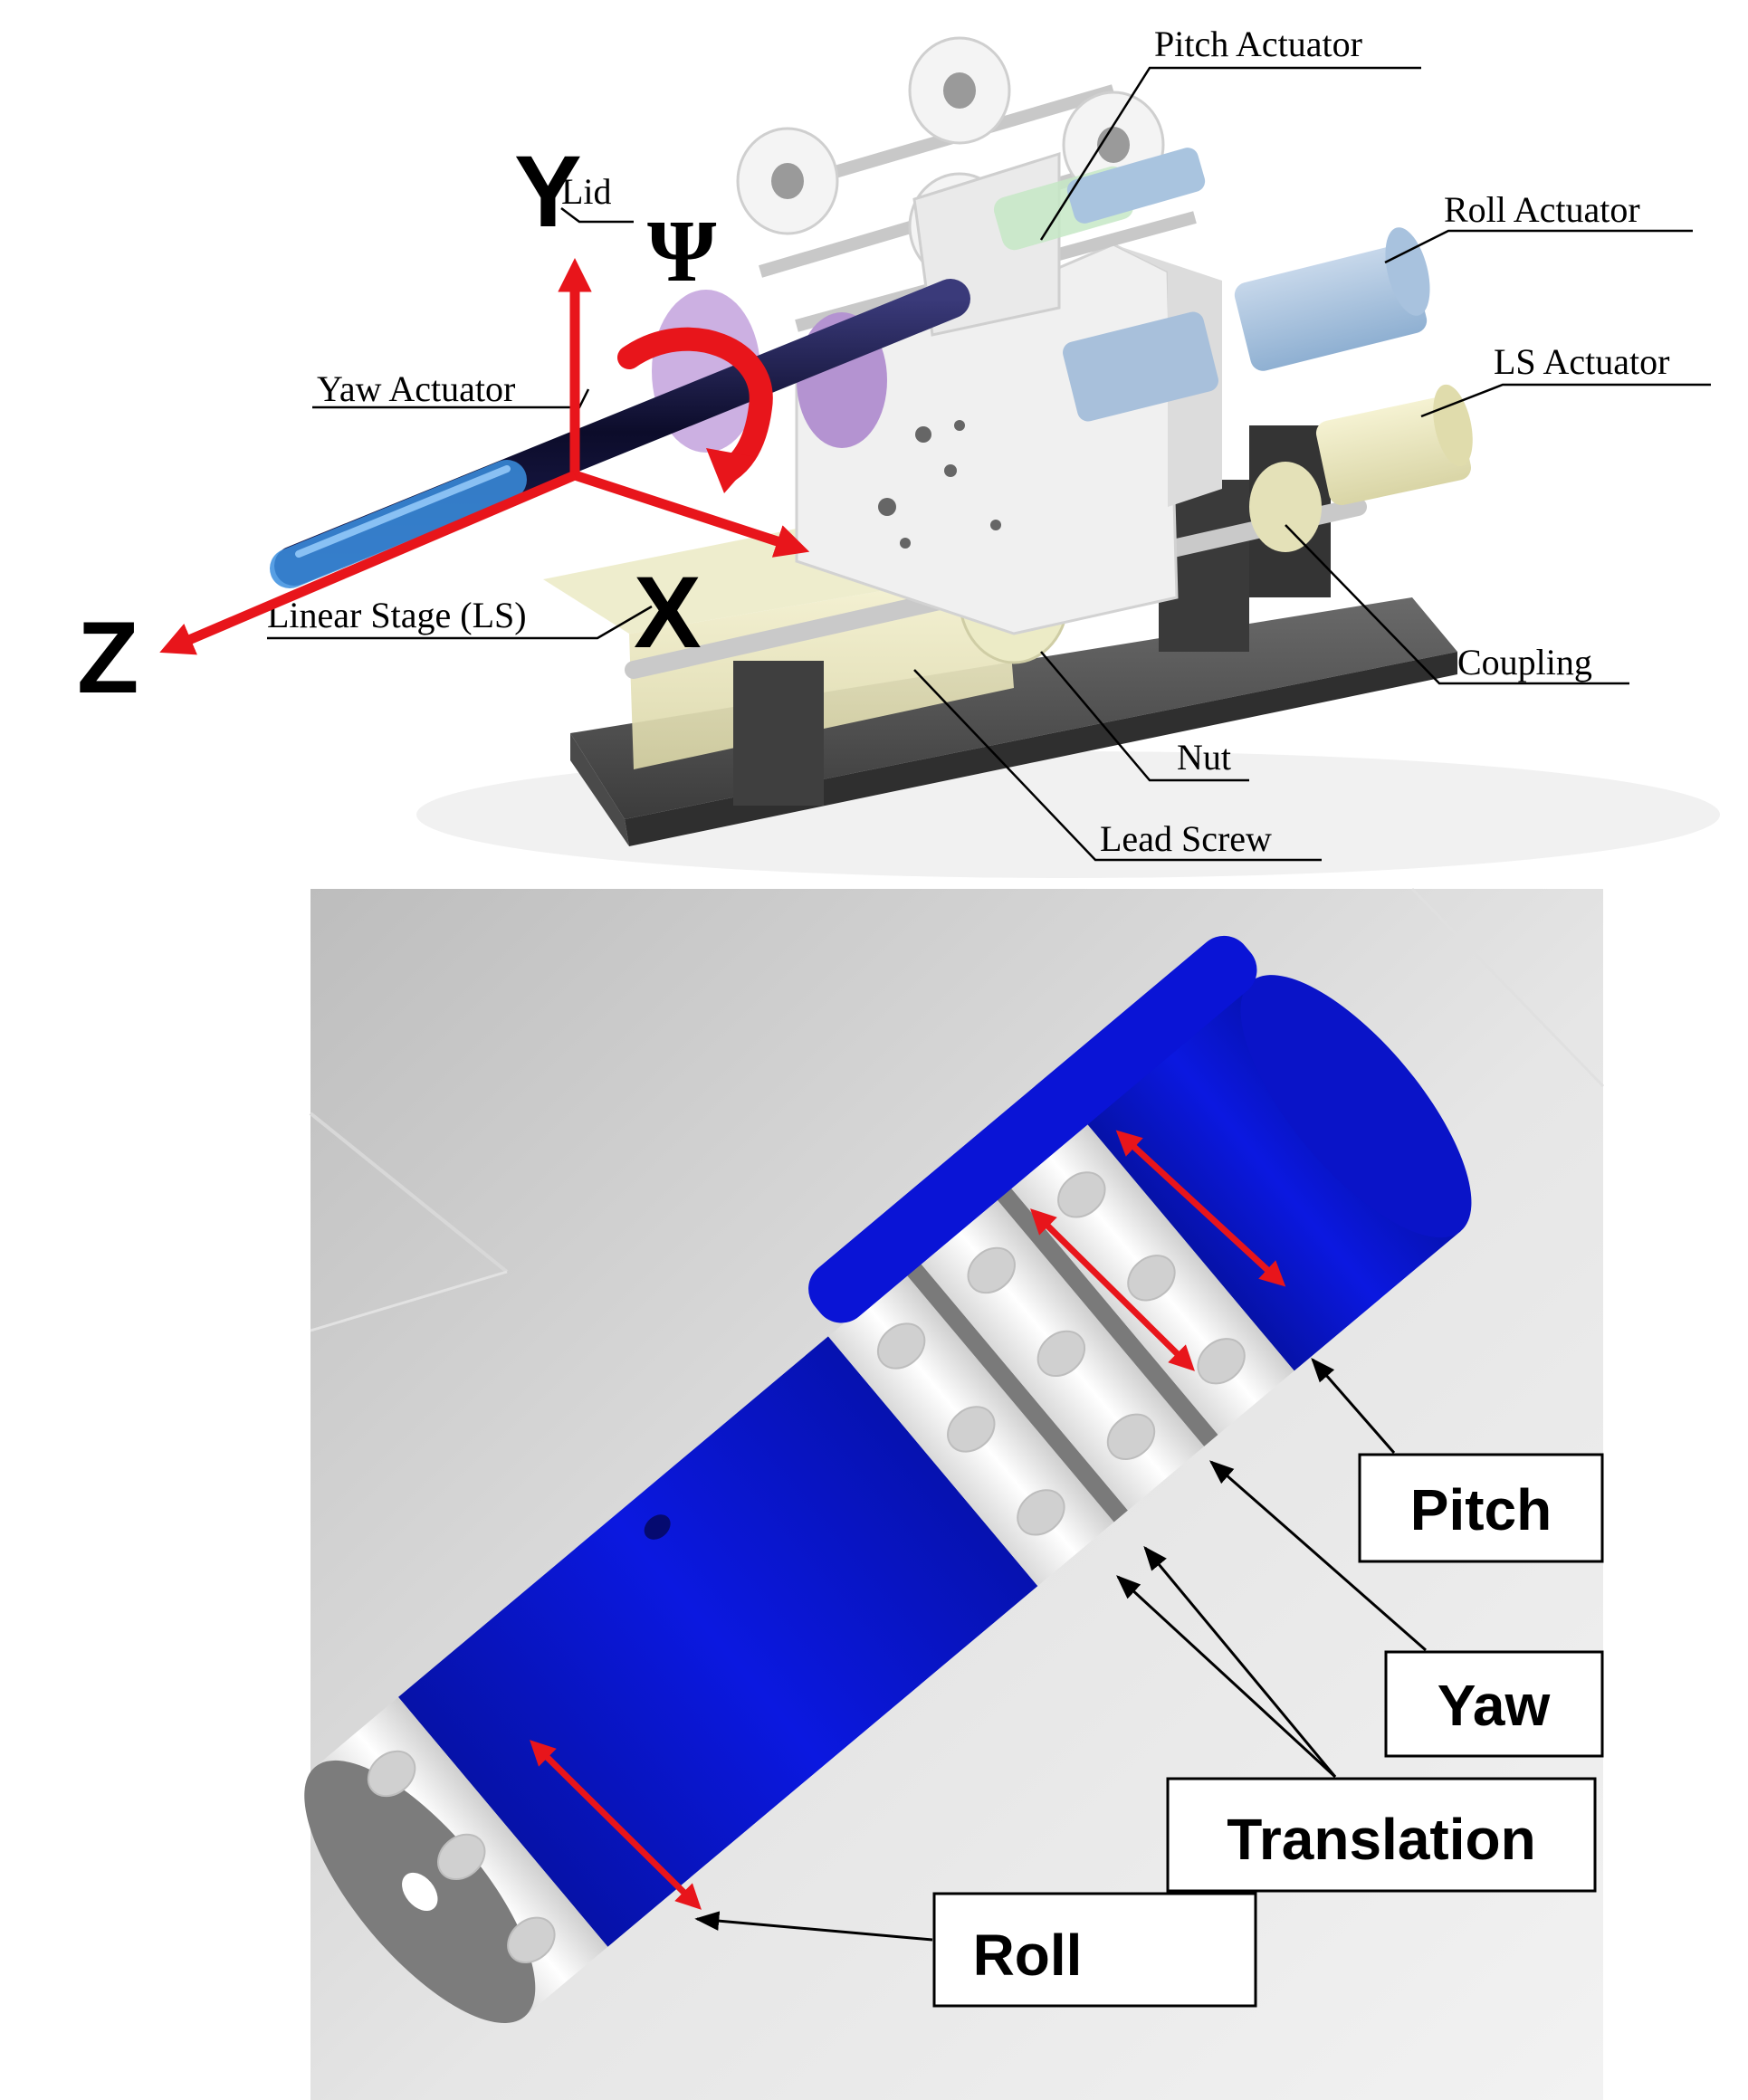 This screenshot has width=1748, height=2100. What do you see at coordinates (1113, 1289) in the screenshot?
I see `yaw-motion-arrow` at bounding box center [1113, 1289].